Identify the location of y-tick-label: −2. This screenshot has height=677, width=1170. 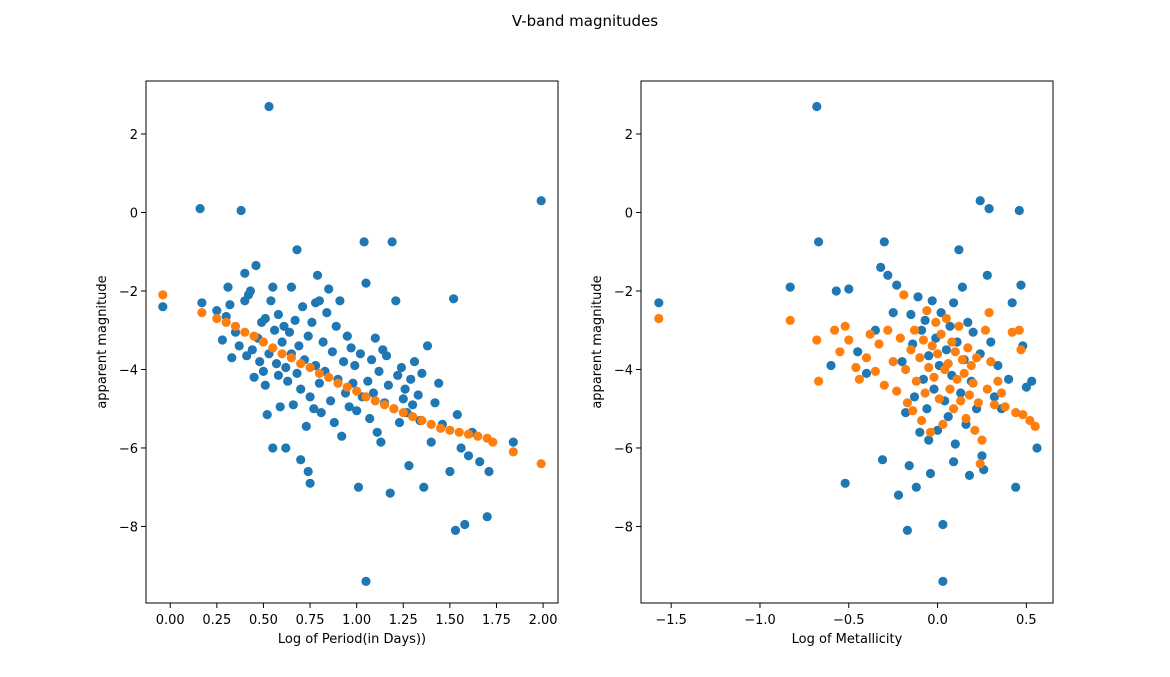
(128, 292).